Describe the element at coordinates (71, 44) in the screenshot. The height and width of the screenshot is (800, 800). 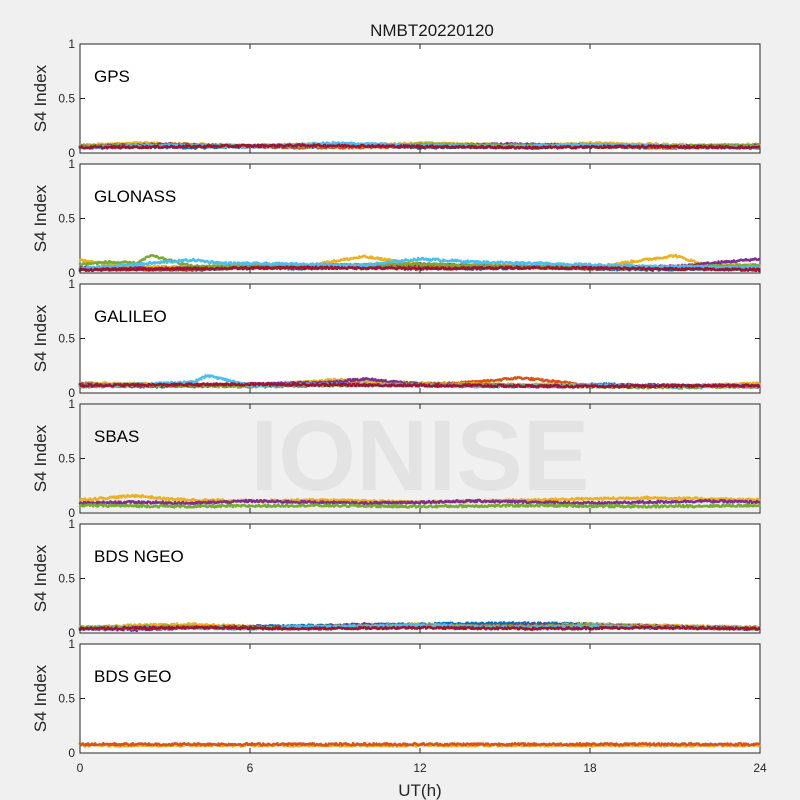
I see `y-tick-label: 1` at that location.